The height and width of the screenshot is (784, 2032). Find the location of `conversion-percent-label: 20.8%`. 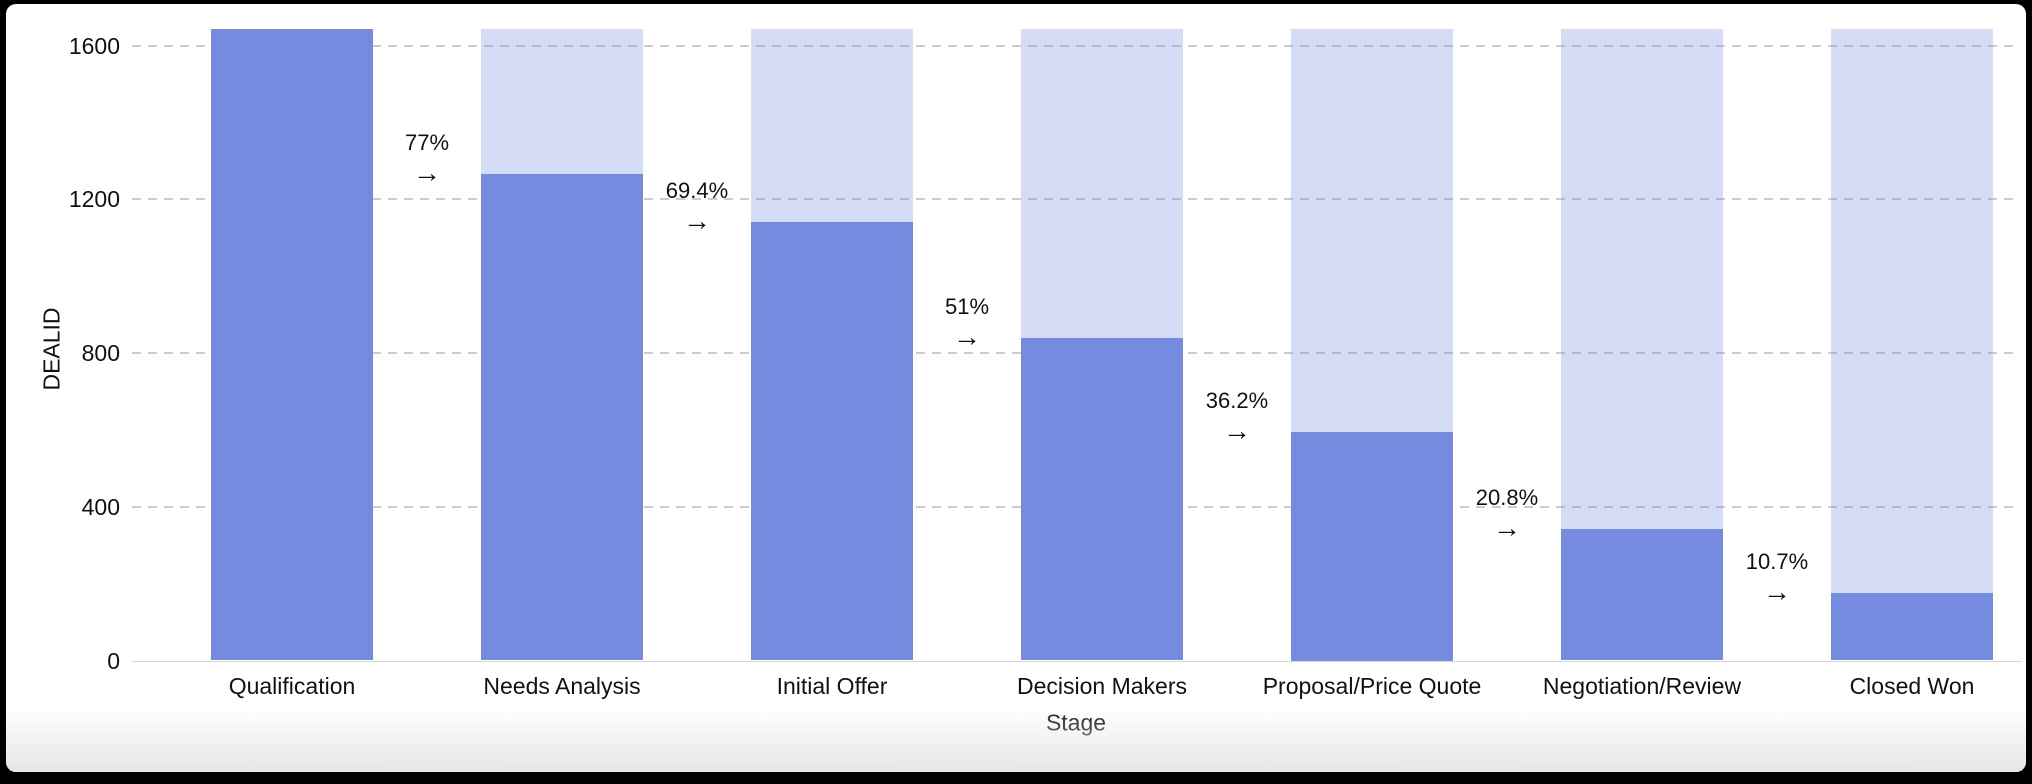

conversion-percent-label: 20.8% is located at coordinates (1507, 498).